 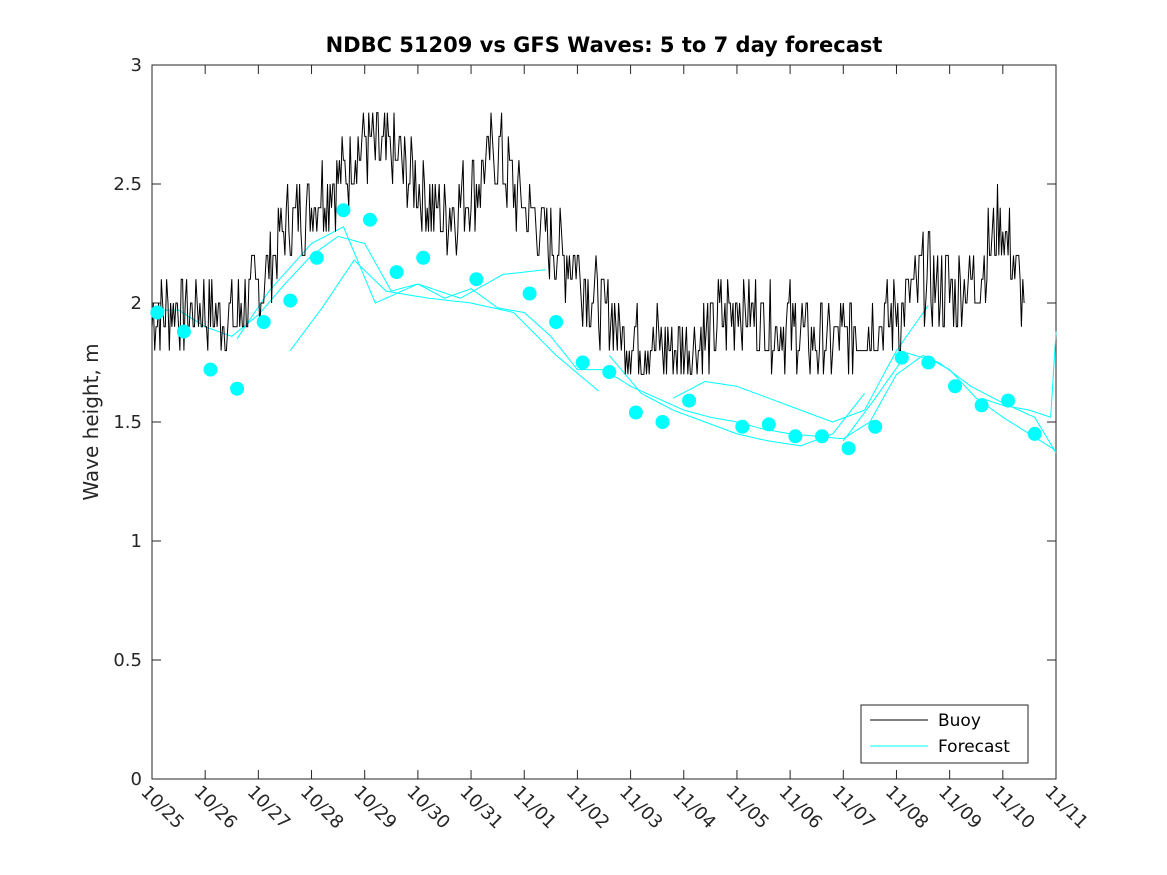 I want to click on legend-label-forecast: Forecast, so click(x=974, y=747).